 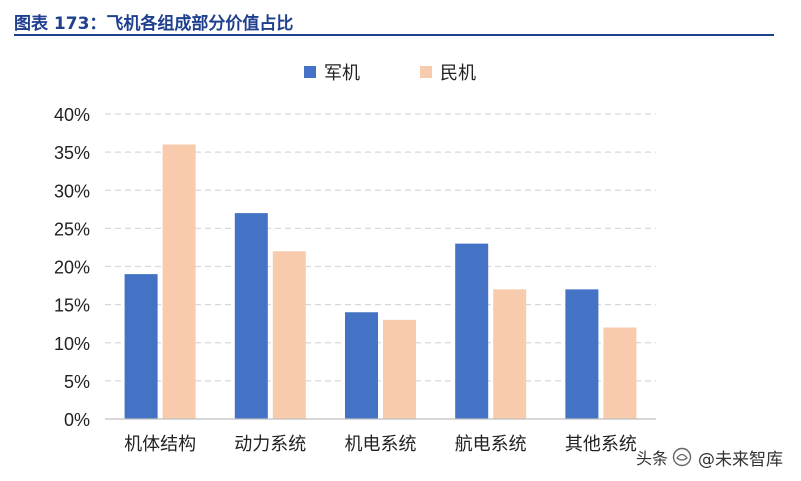 What do you see at coordinates (160, 444) in the screenshot?
I see `x-tick-label: 机体结构` at bounding box center [160, 444].